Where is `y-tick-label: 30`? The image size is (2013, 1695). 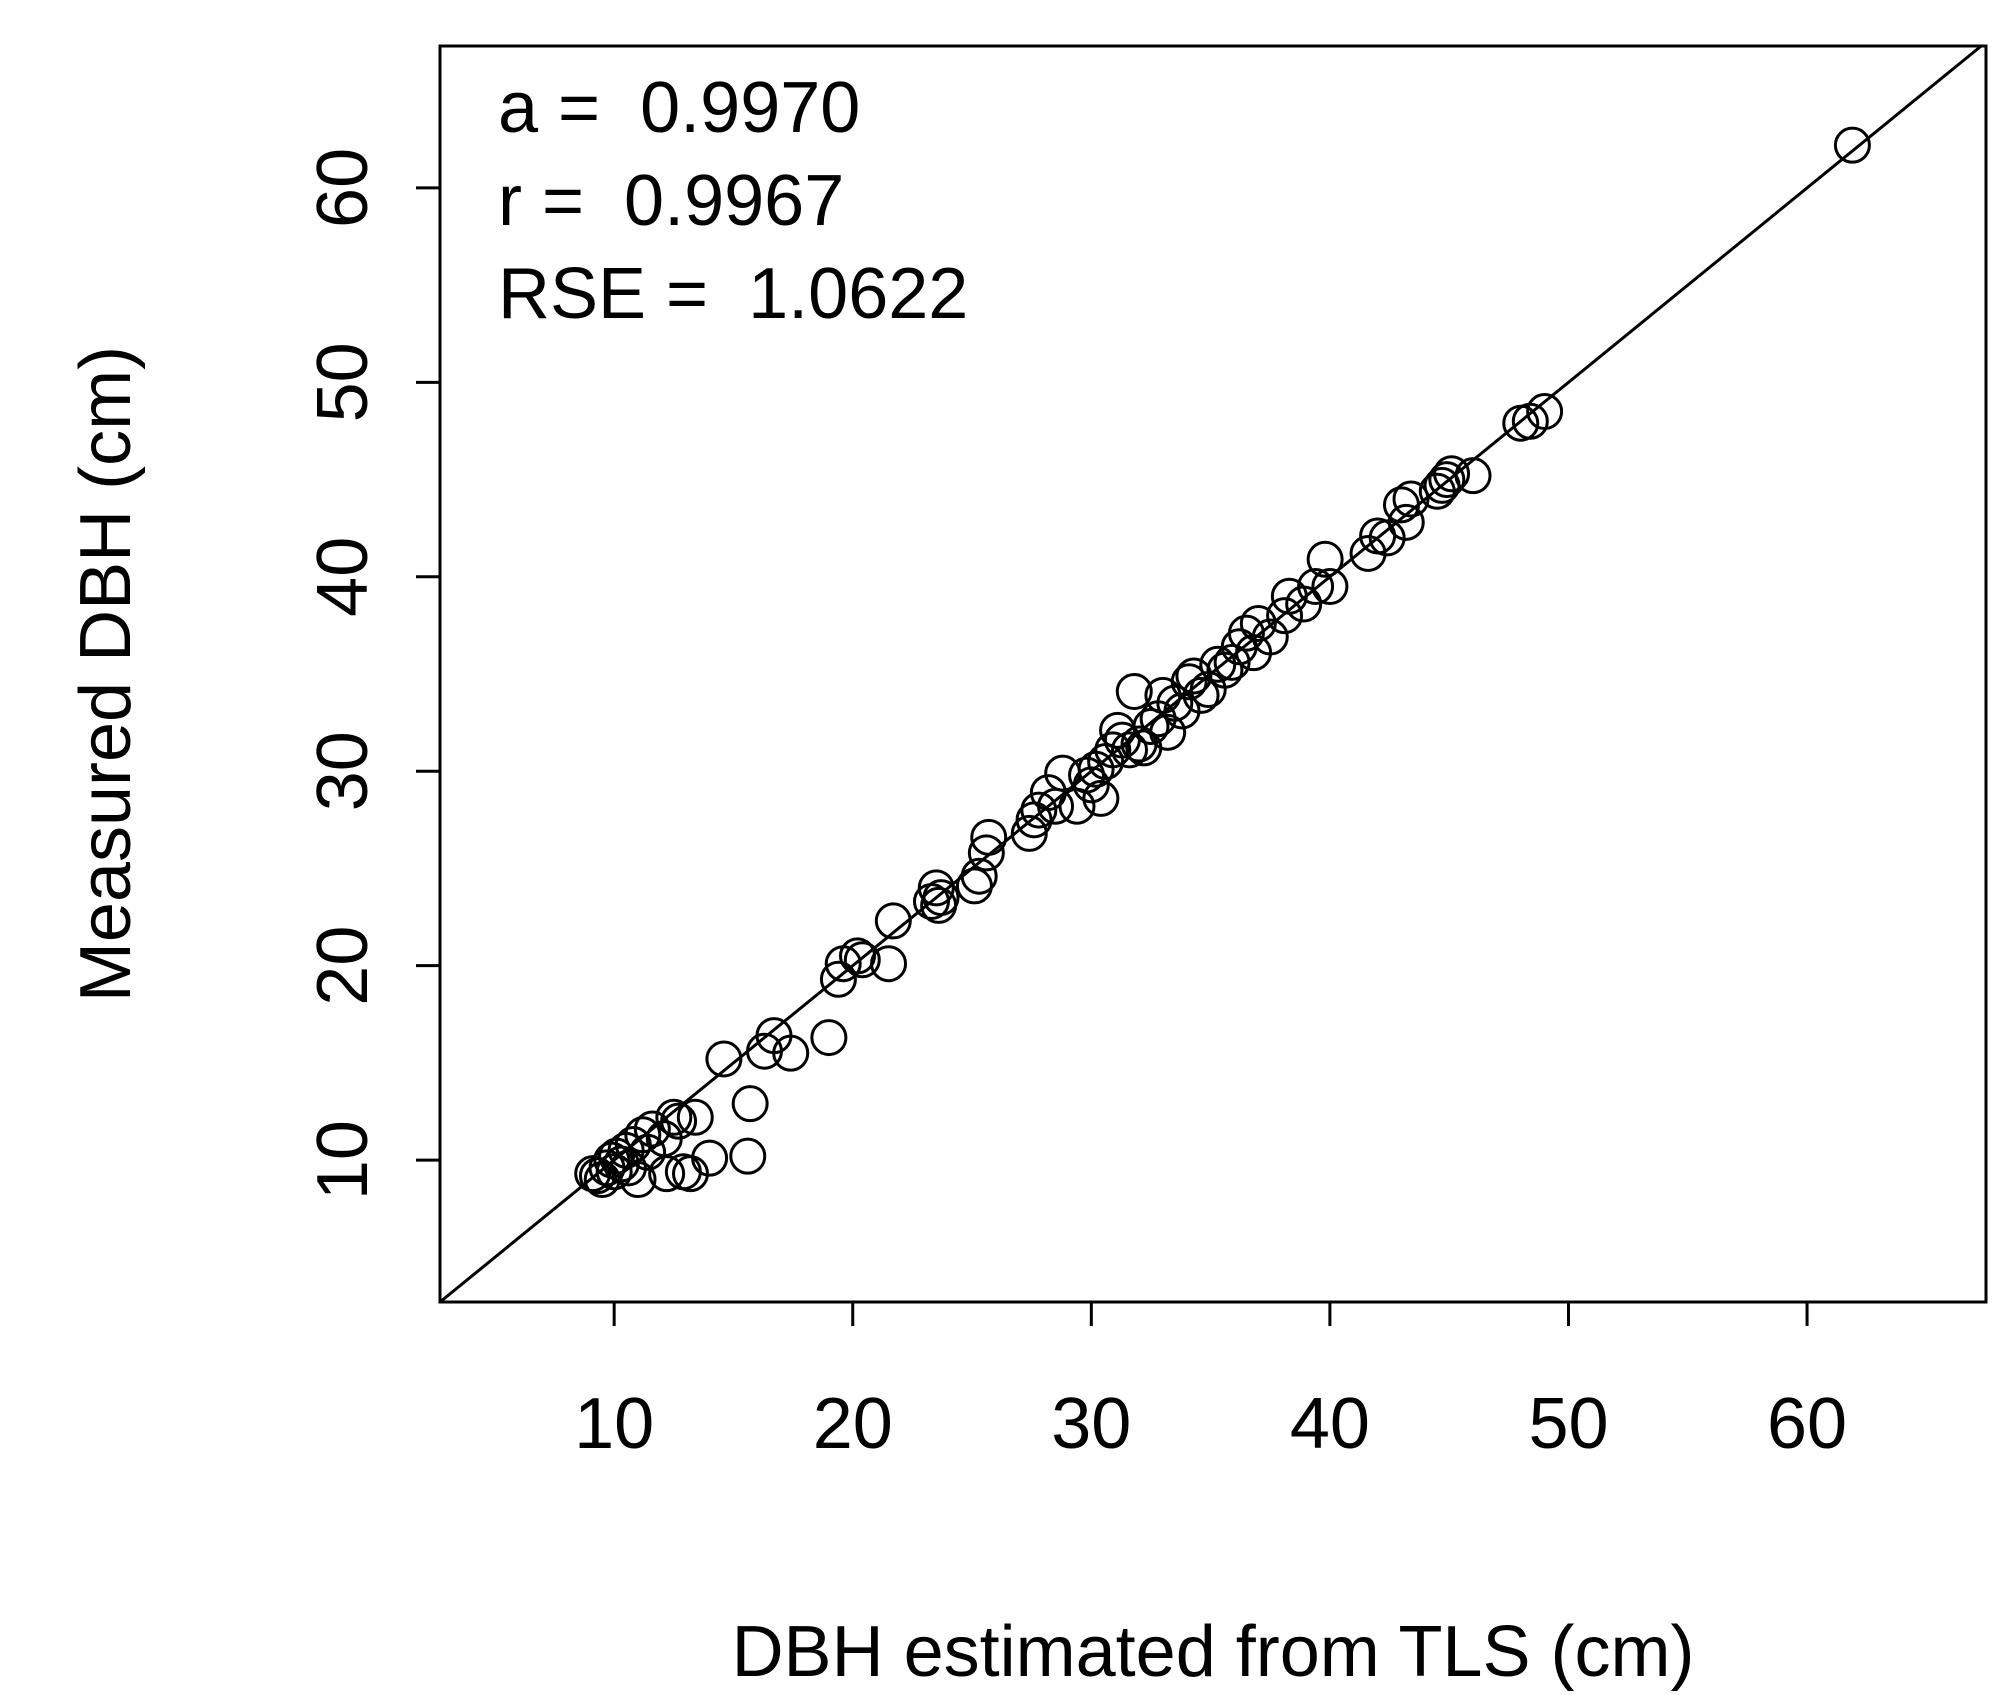 y-tick-label: 30 is located at coordinates (343, 771).